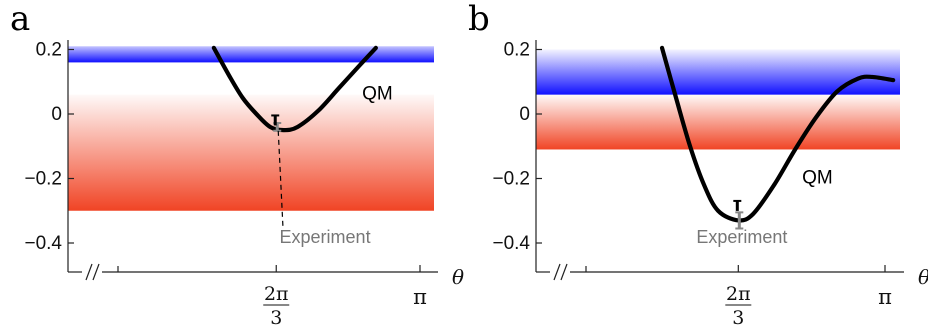  What do you see at coordinates (280, 179) in the screenshot?
I see `experiment-leader` at bounding box center [280, 179].